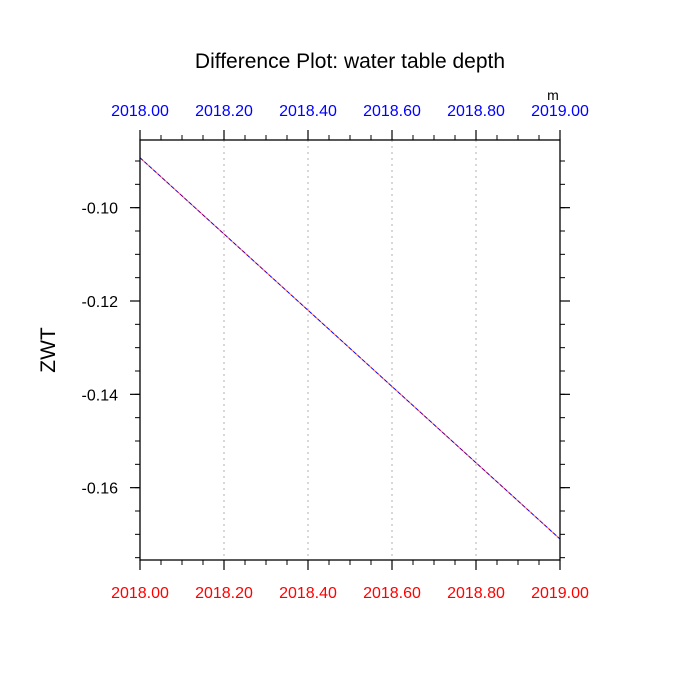 The height and width of the screenshot is (700, 700). I want to click on x-tick-label-bottom: 2018.60, so click(392, 593).